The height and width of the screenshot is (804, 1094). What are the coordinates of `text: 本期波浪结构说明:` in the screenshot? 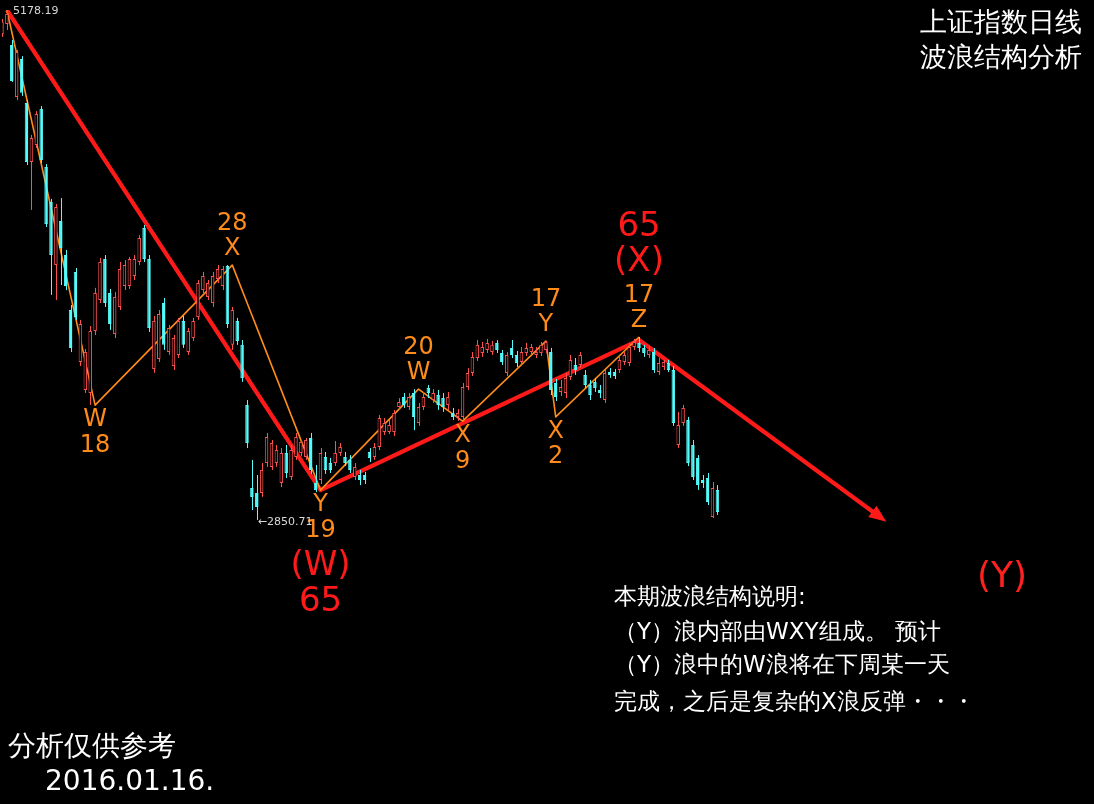 It's located at (710, 595).